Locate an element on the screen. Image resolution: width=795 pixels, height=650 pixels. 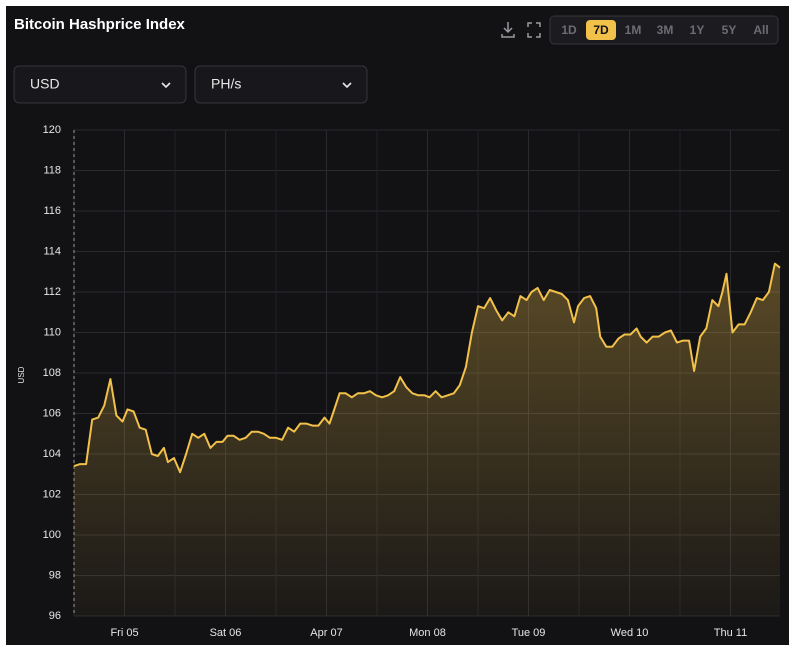
y-tick-label: 108 is located at coordinates (52, 373).